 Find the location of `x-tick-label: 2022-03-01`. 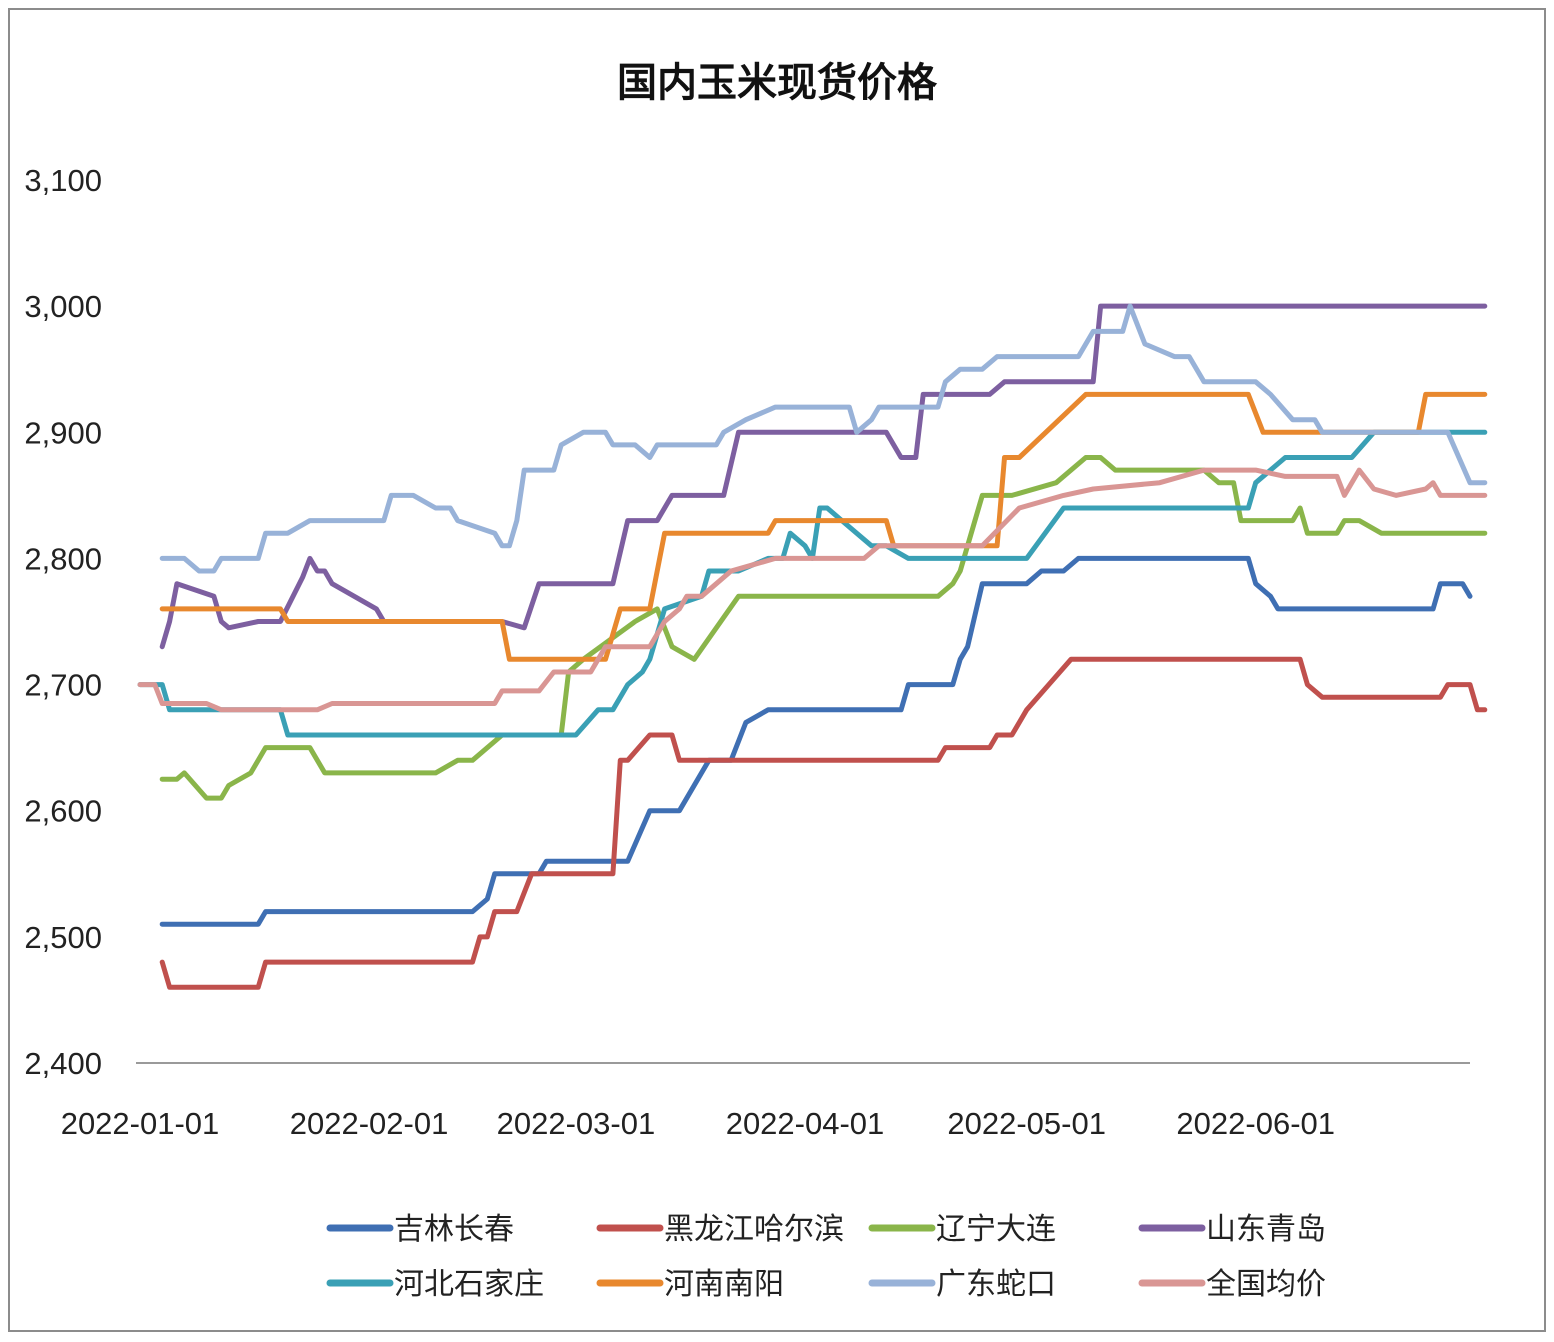

x-tick-label: 2022-03-01 is located at coordinates (576, 1123).